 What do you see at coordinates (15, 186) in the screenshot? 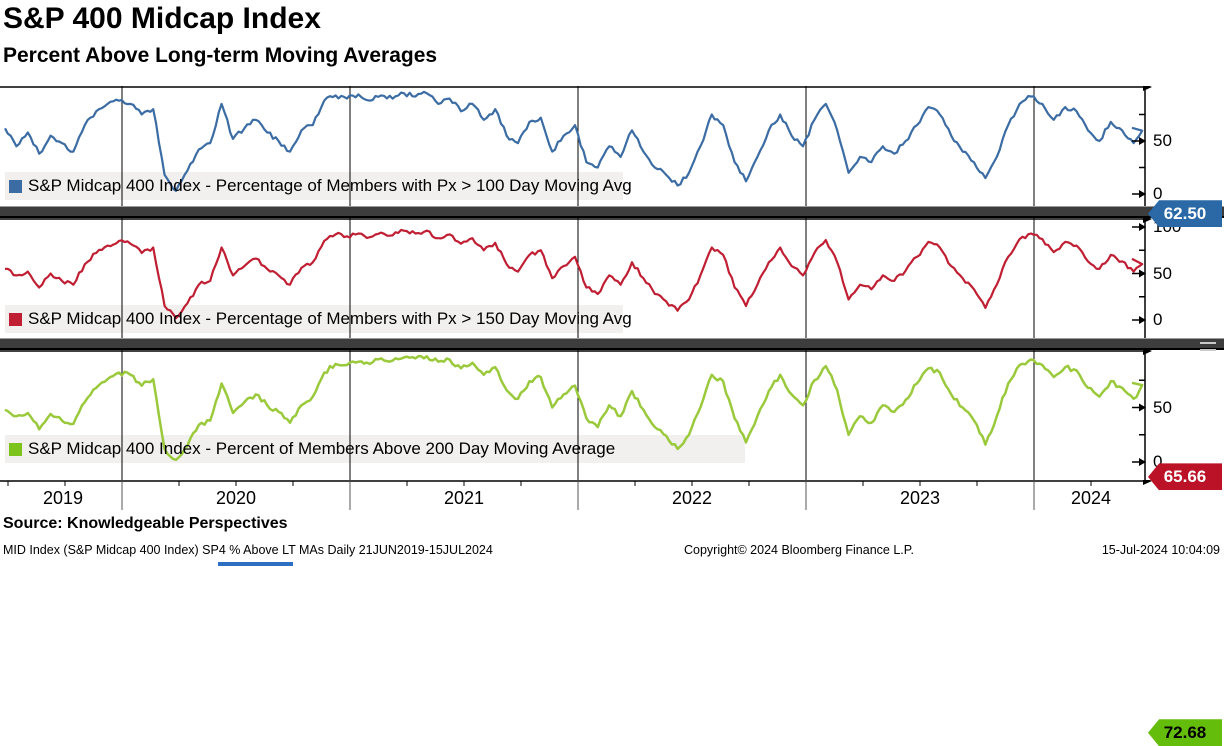
I see `legend-swatch-blue-icon` at bounding box center [15, 186].